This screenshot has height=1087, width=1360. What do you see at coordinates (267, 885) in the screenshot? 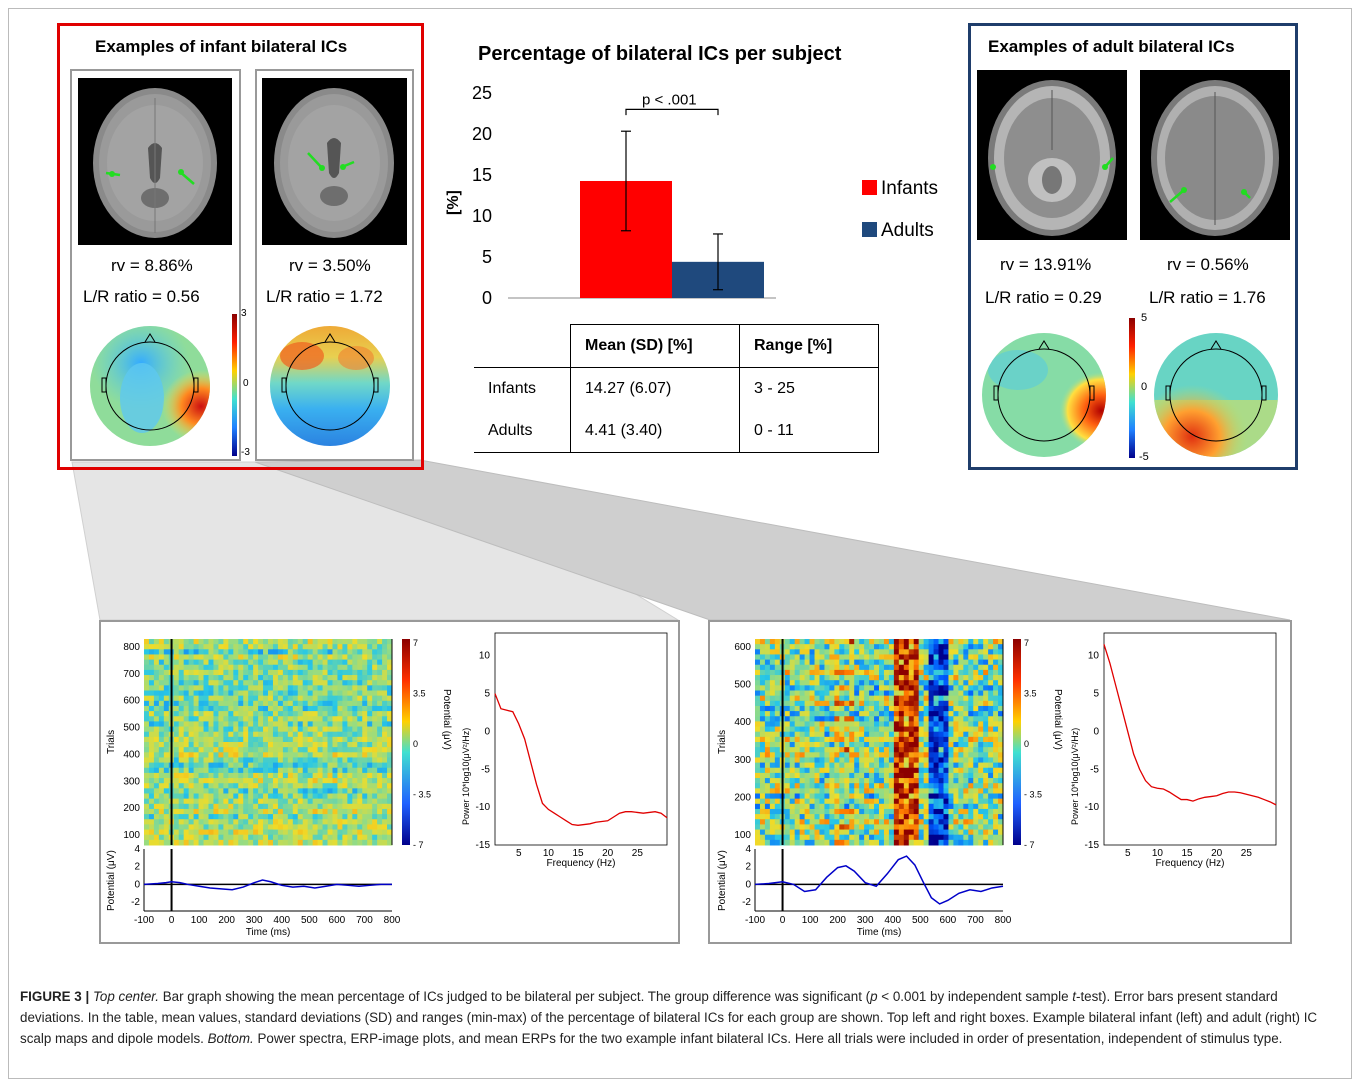
I see `erp-trace` at bounding box center [267, 885].